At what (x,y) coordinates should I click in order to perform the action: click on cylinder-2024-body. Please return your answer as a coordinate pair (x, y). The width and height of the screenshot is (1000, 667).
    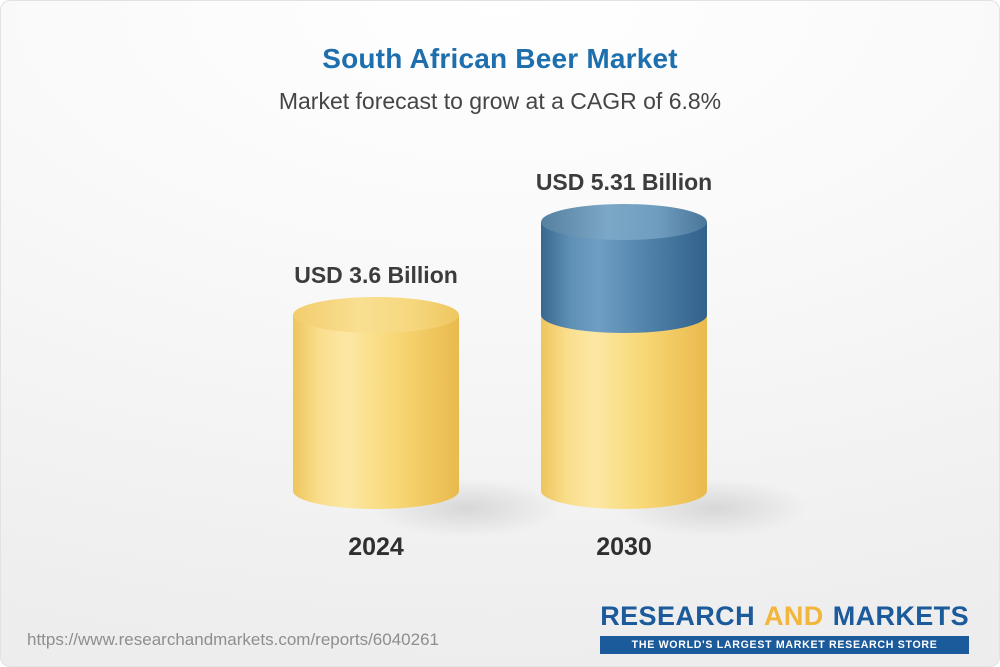
    Looking at the image, I should click on (376, 411).